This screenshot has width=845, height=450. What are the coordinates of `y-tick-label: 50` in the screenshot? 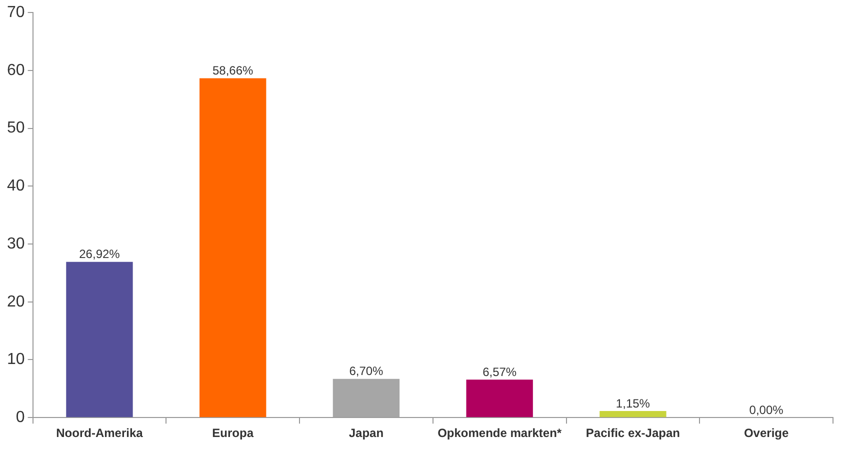 It's located at (16, 128).